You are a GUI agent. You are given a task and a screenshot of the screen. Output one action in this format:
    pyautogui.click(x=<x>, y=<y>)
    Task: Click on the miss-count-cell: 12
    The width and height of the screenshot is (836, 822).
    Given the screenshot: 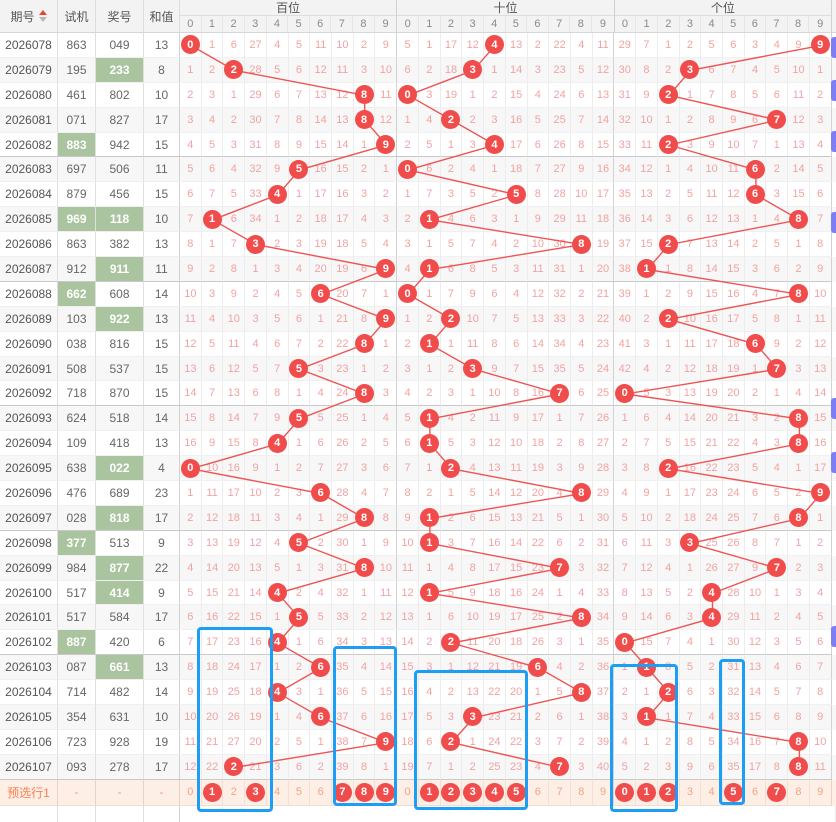 What is the action you would take?
    pyautogui.click(x=408, y=593)
    